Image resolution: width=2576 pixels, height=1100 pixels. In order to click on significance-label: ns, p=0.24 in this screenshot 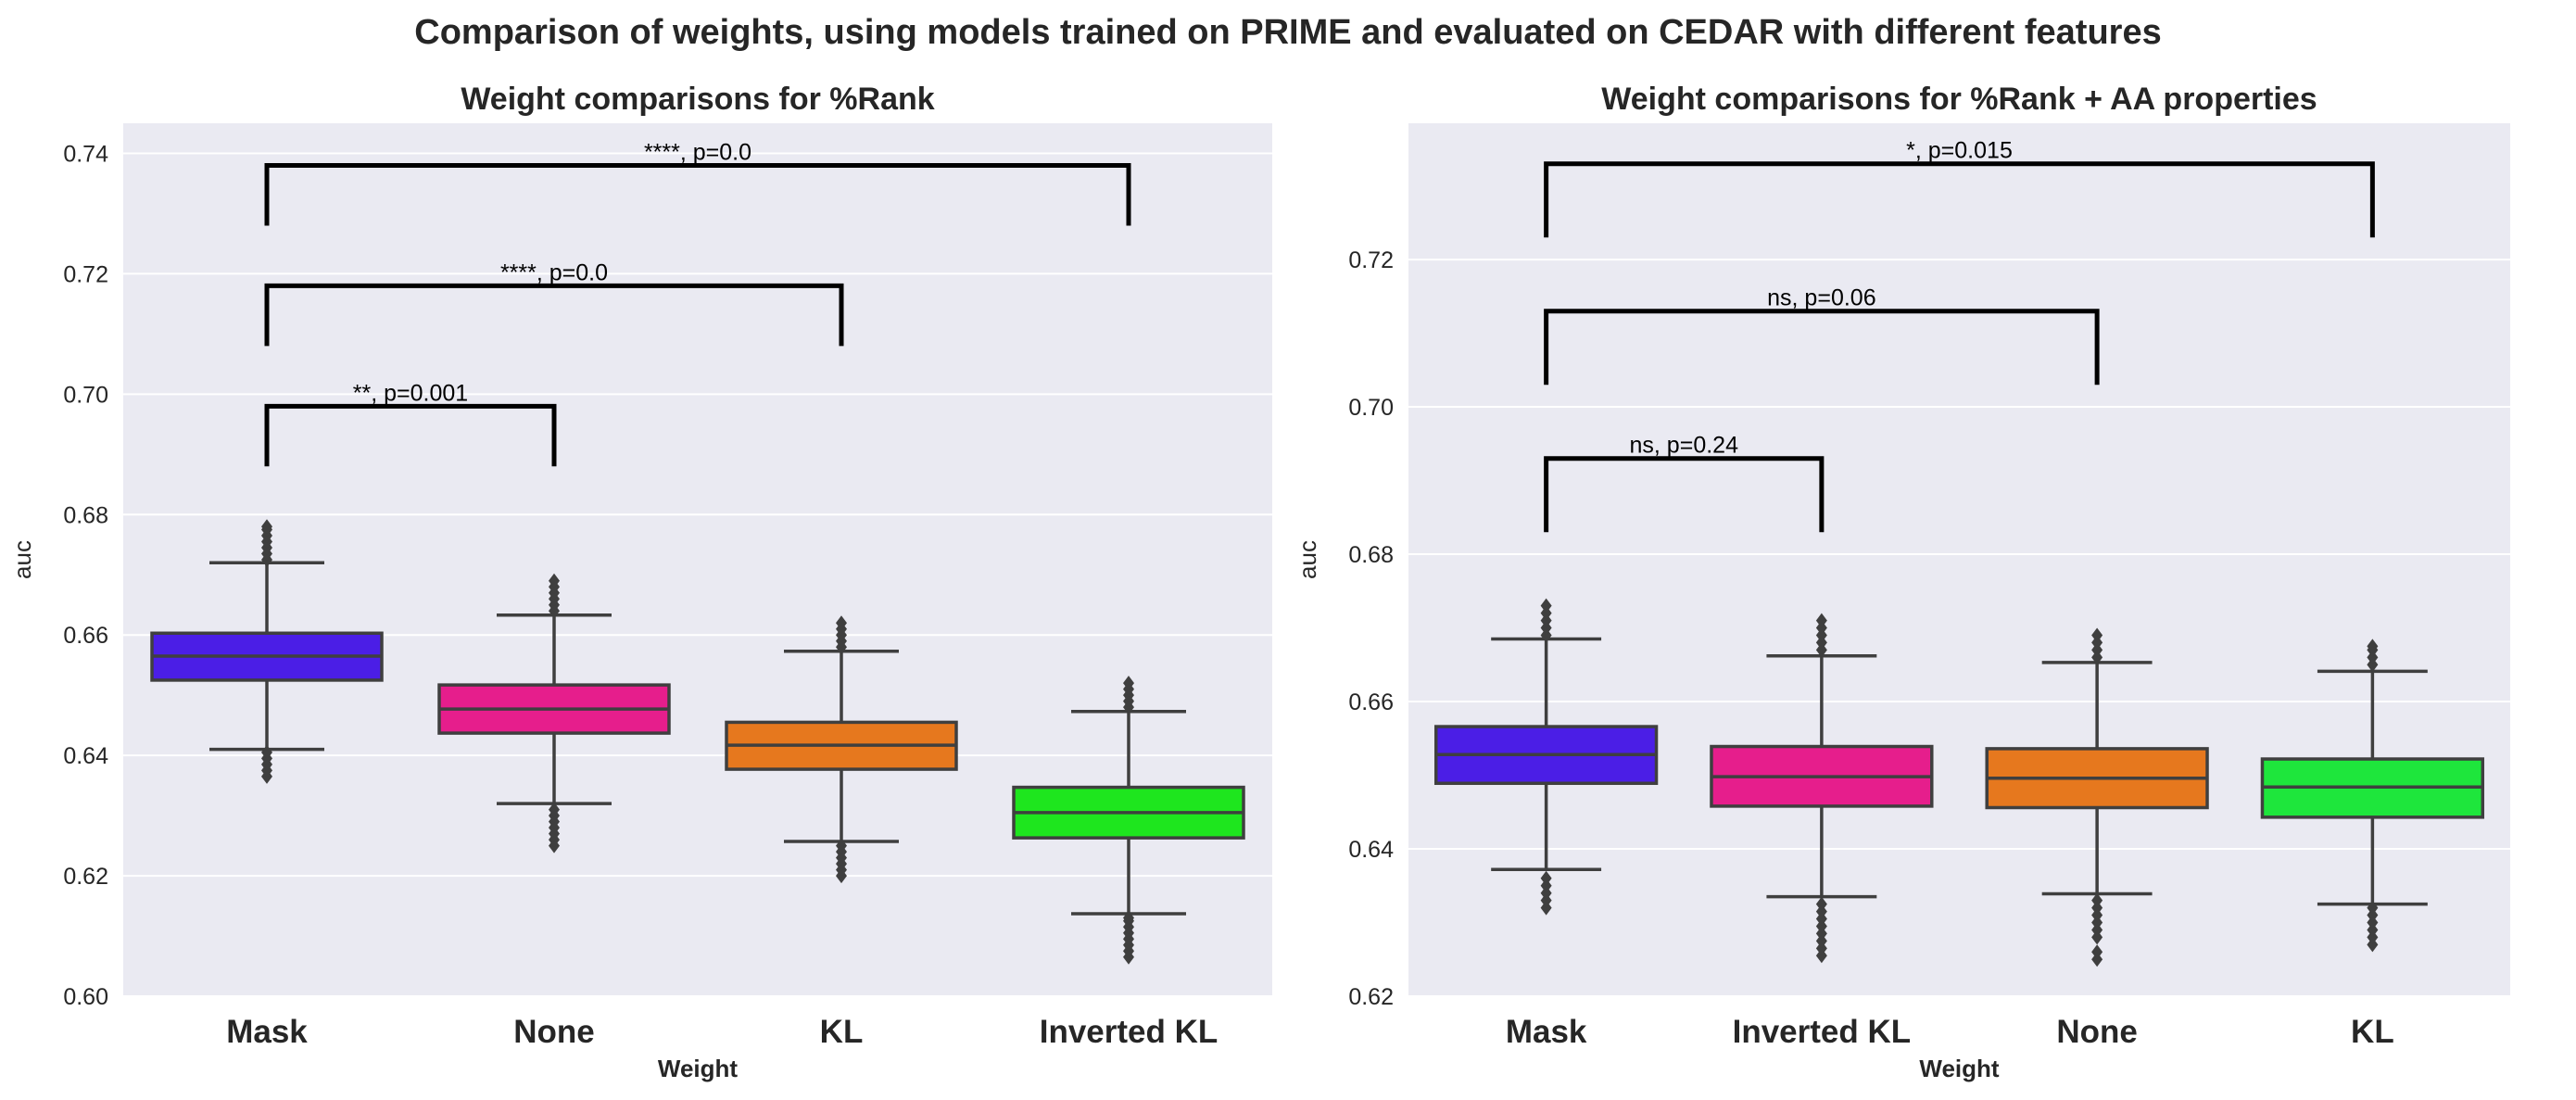, I will do `click(1684, 446)`.